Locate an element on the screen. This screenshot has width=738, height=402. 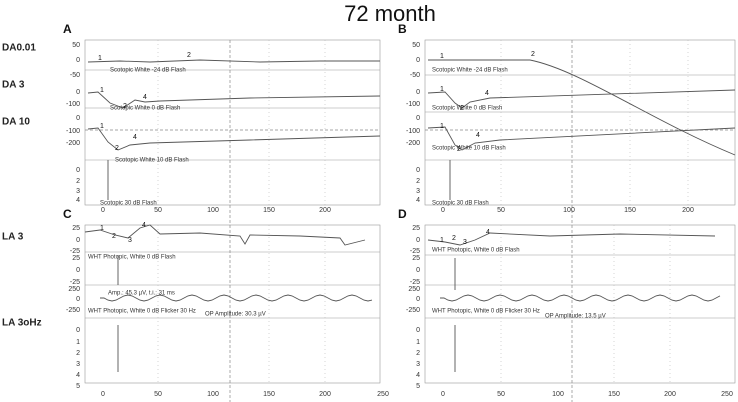
panel-label: A is located at coordinates (67, 29).